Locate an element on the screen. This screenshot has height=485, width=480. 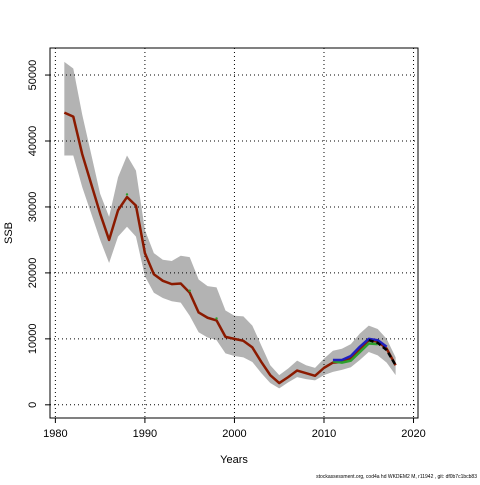
x-tick-label: 1980 is located at coordinates (55, 434).